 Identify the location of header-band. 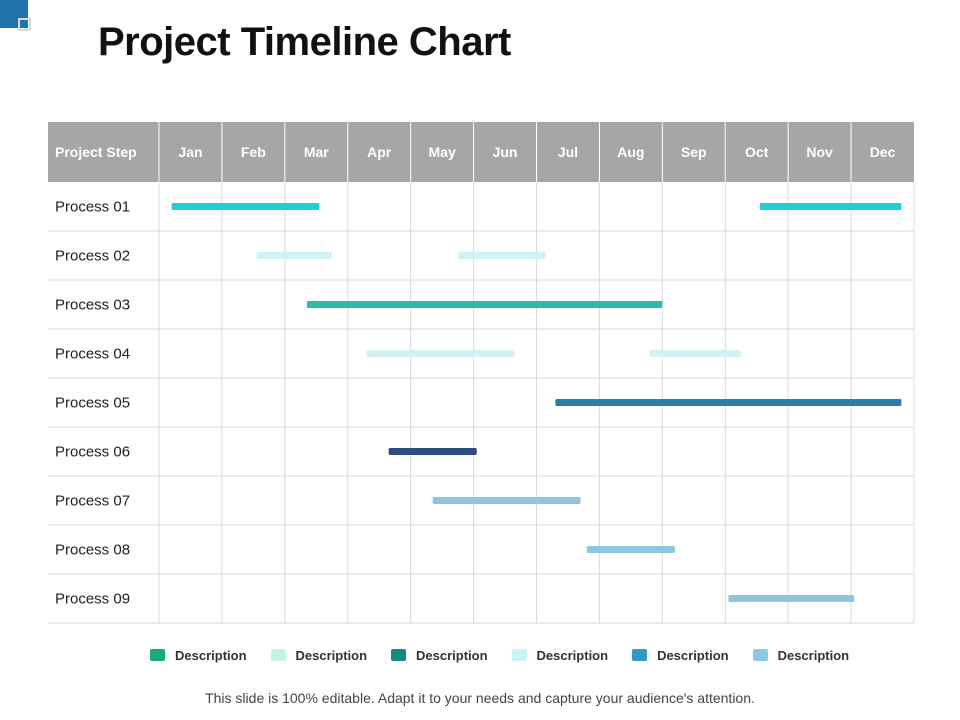
(481, 152).